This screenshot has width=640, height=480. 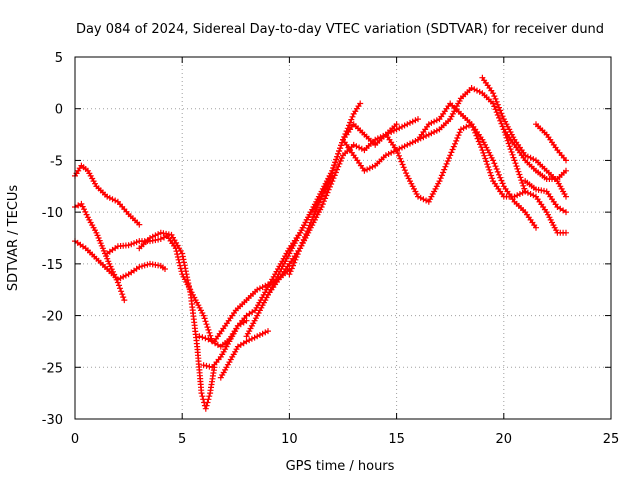 What do you see at coordinates (59, 110) in the screenshot?
I see `y-tick-label: 0` at bounding box center [59, 110].